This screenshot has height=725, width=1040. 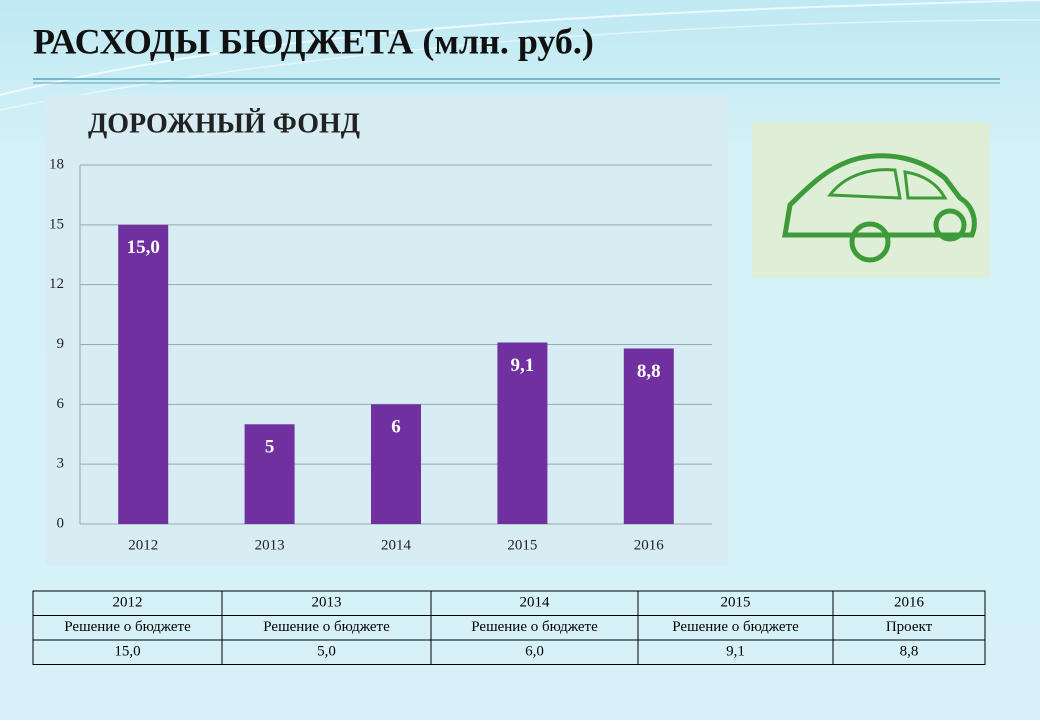 I want to click on table-cell: 2013, so click(x=327, y=603).